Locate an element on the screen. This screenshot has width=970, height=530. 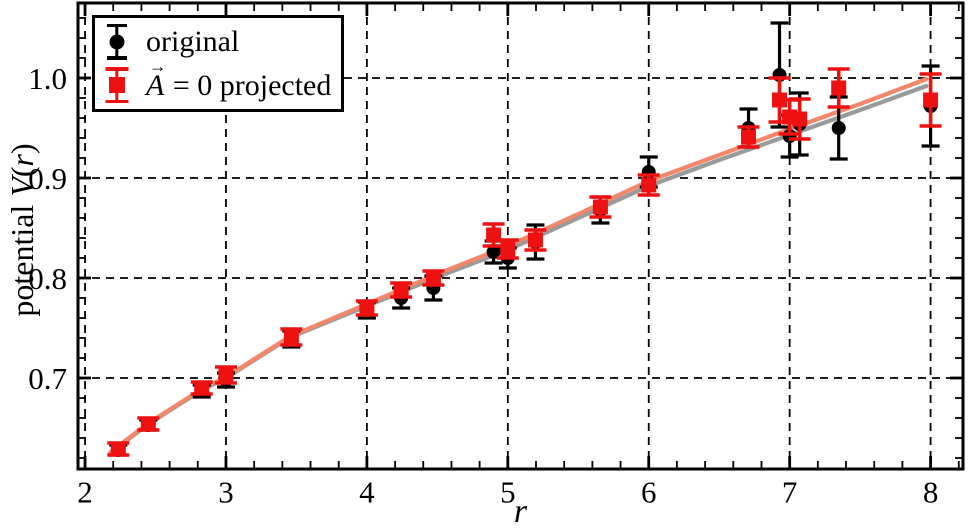
vector-arrow-icon: → is located at coordinates (158, 65).